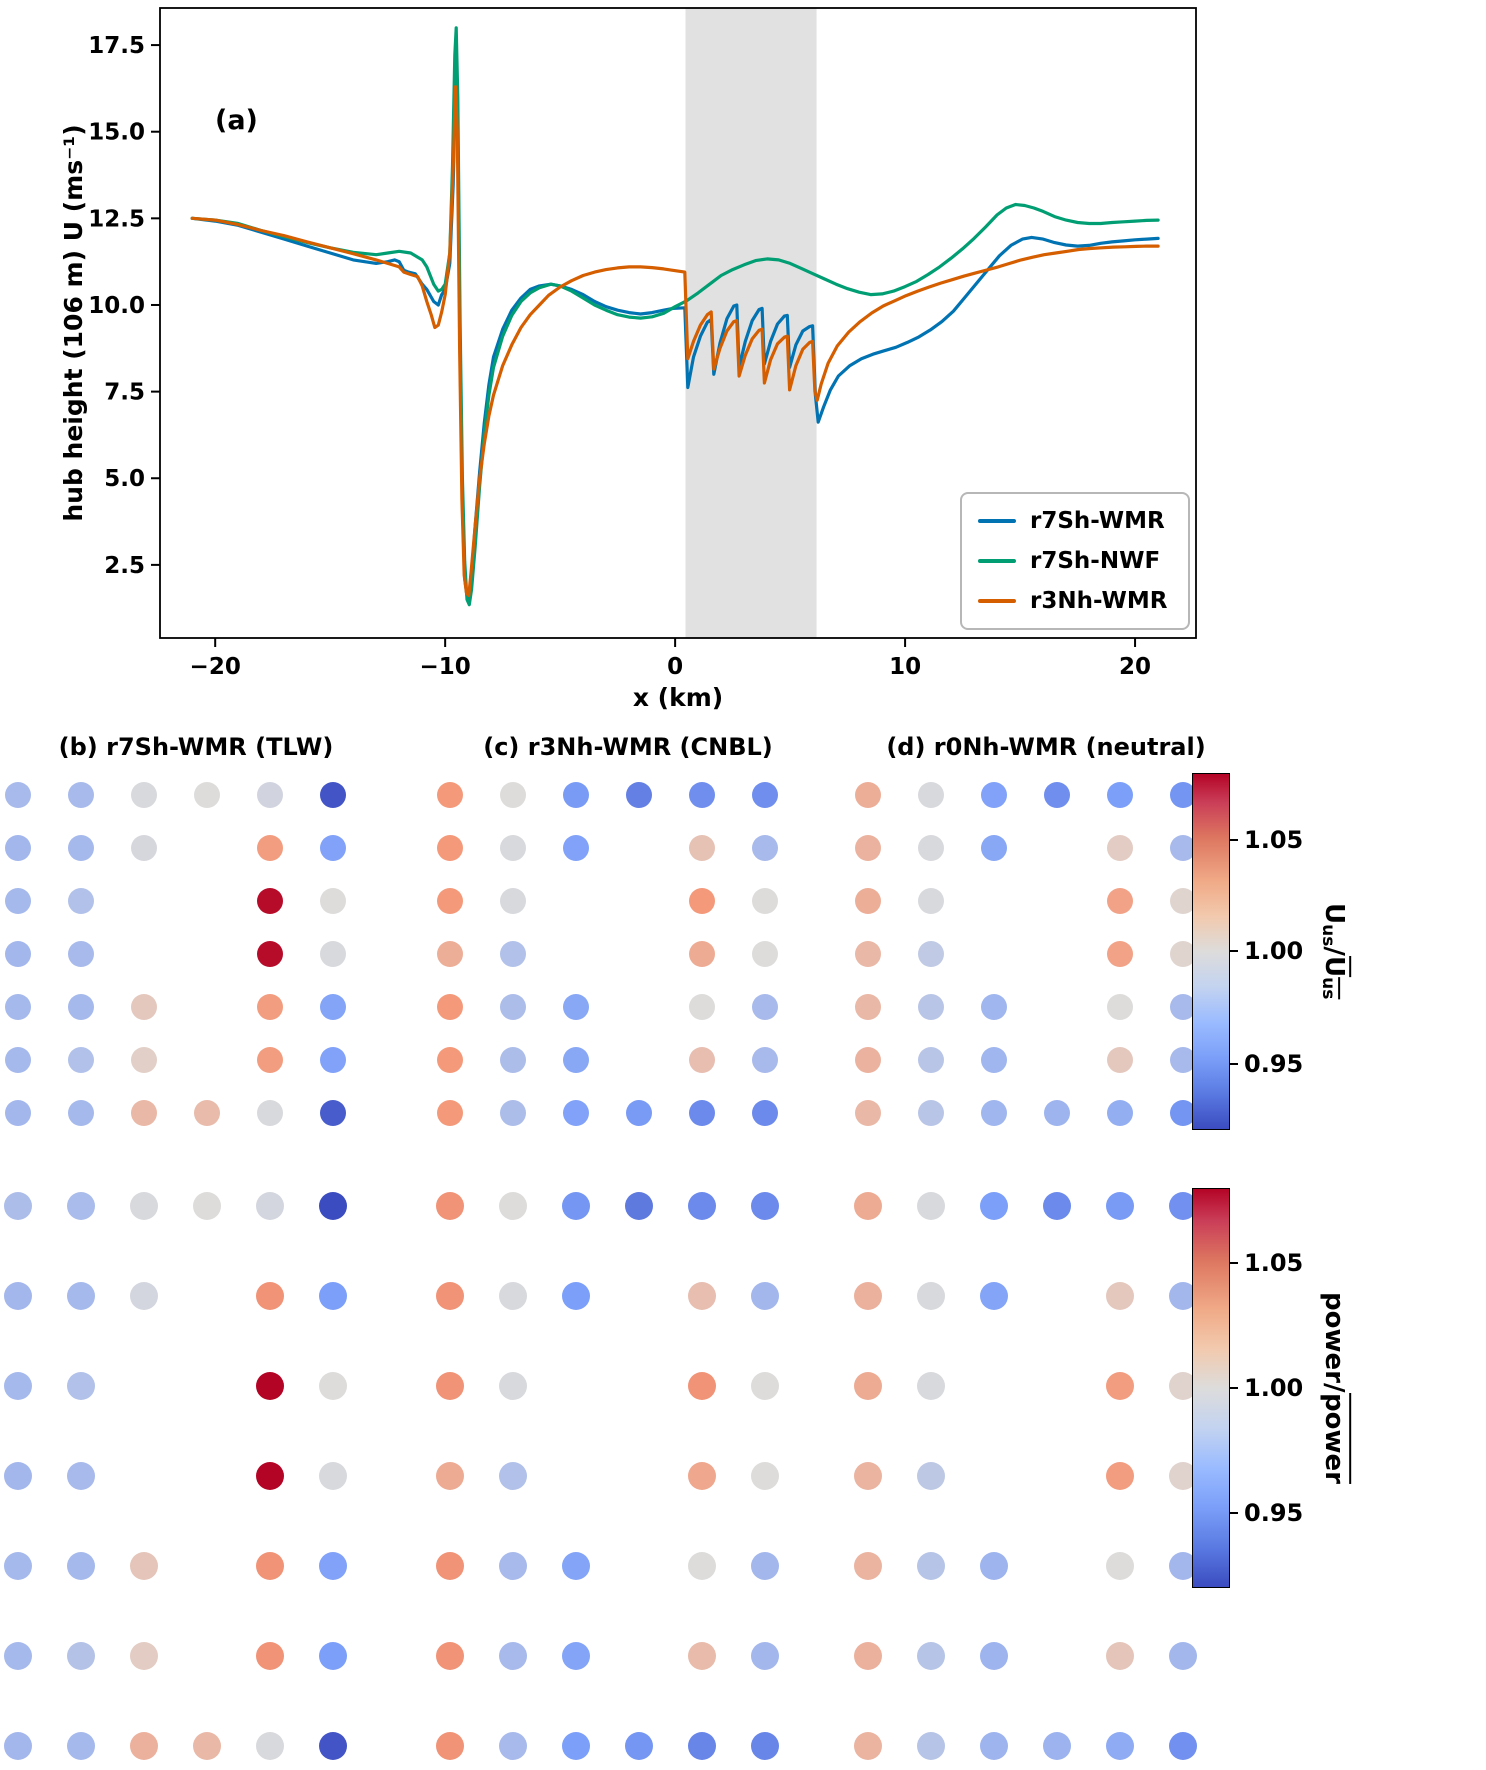 This screenshot has height=1770, width=1486. What do you see at coordinates (1075, 561) in the screenshot?
I see `legend-entry: r7Sh-NWF` at bounding box center [1075, 561].